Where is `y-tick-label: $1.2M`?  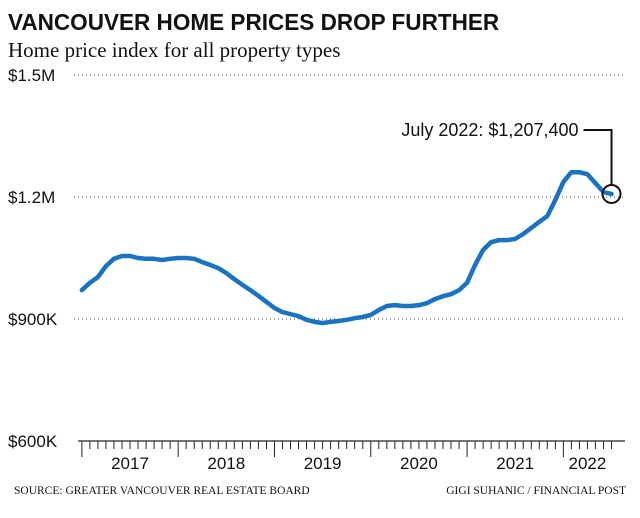
y-tick-label: $1.2M is located at coordinates (31, 197).